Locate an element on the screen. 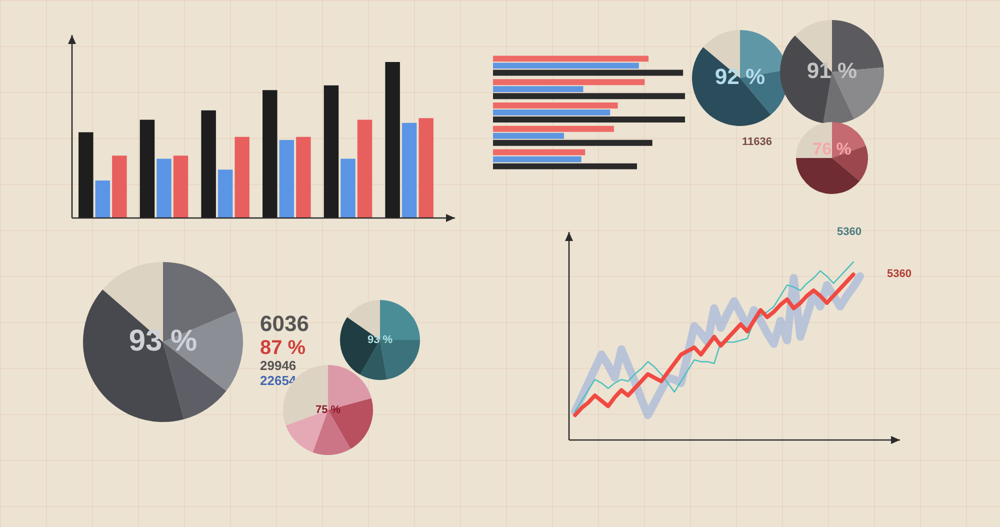 The height and width of the screenshot is (527, 1000). text: 11636 is located at coordinates (757, 142).